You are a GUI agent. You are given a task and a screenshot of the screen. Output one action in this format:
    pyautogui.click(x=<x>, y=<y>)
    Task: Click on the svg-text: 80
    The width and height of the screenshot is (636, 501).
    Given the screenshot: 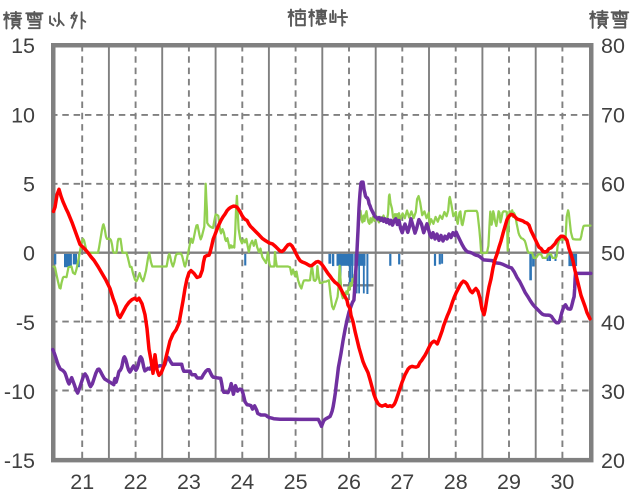 What is the action you would take?
    pyautogui.click(x=613, y=46)
    